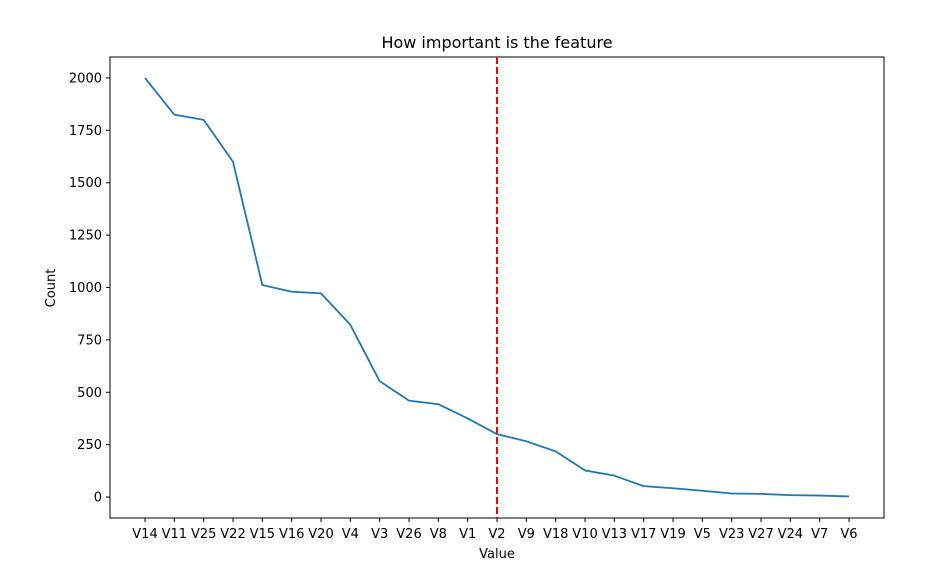 This screenshot has height=576, width=950. What do you see at coordinates (89, 393) in the screenshot?
I see `y-tick-label: 500` at bounding box center [89, 393].